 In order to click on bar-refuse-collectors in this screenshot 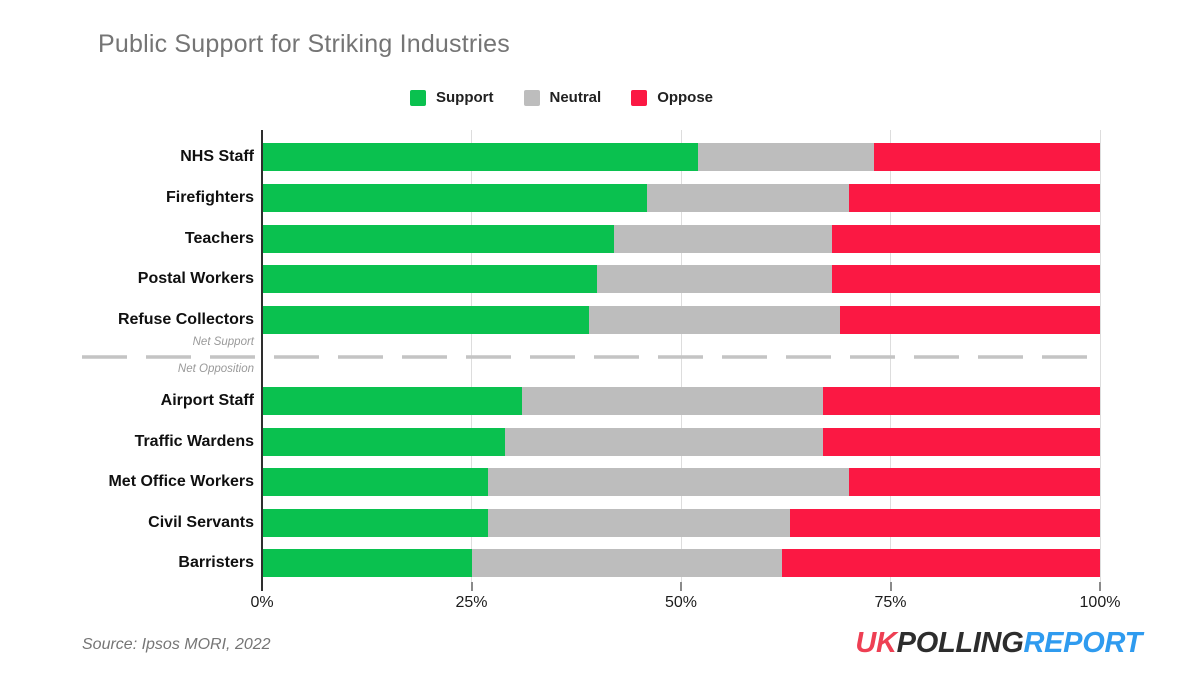, I will do `click(681, 320)`.